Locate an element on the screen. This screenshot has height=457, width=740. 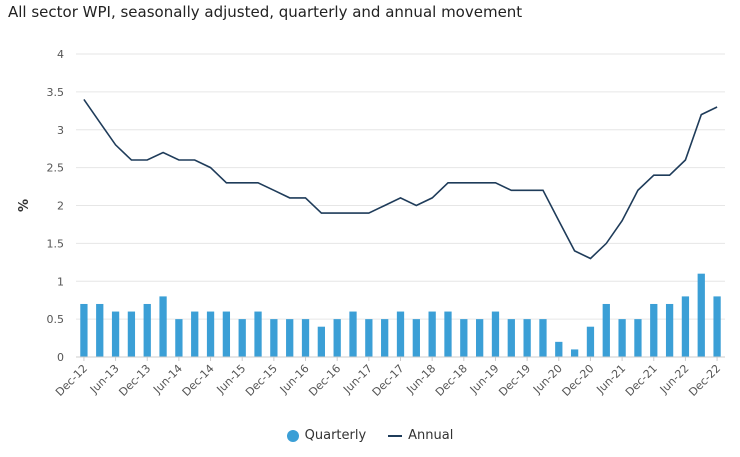
quarterly-dot-icon is located at coordinates (292, 435).